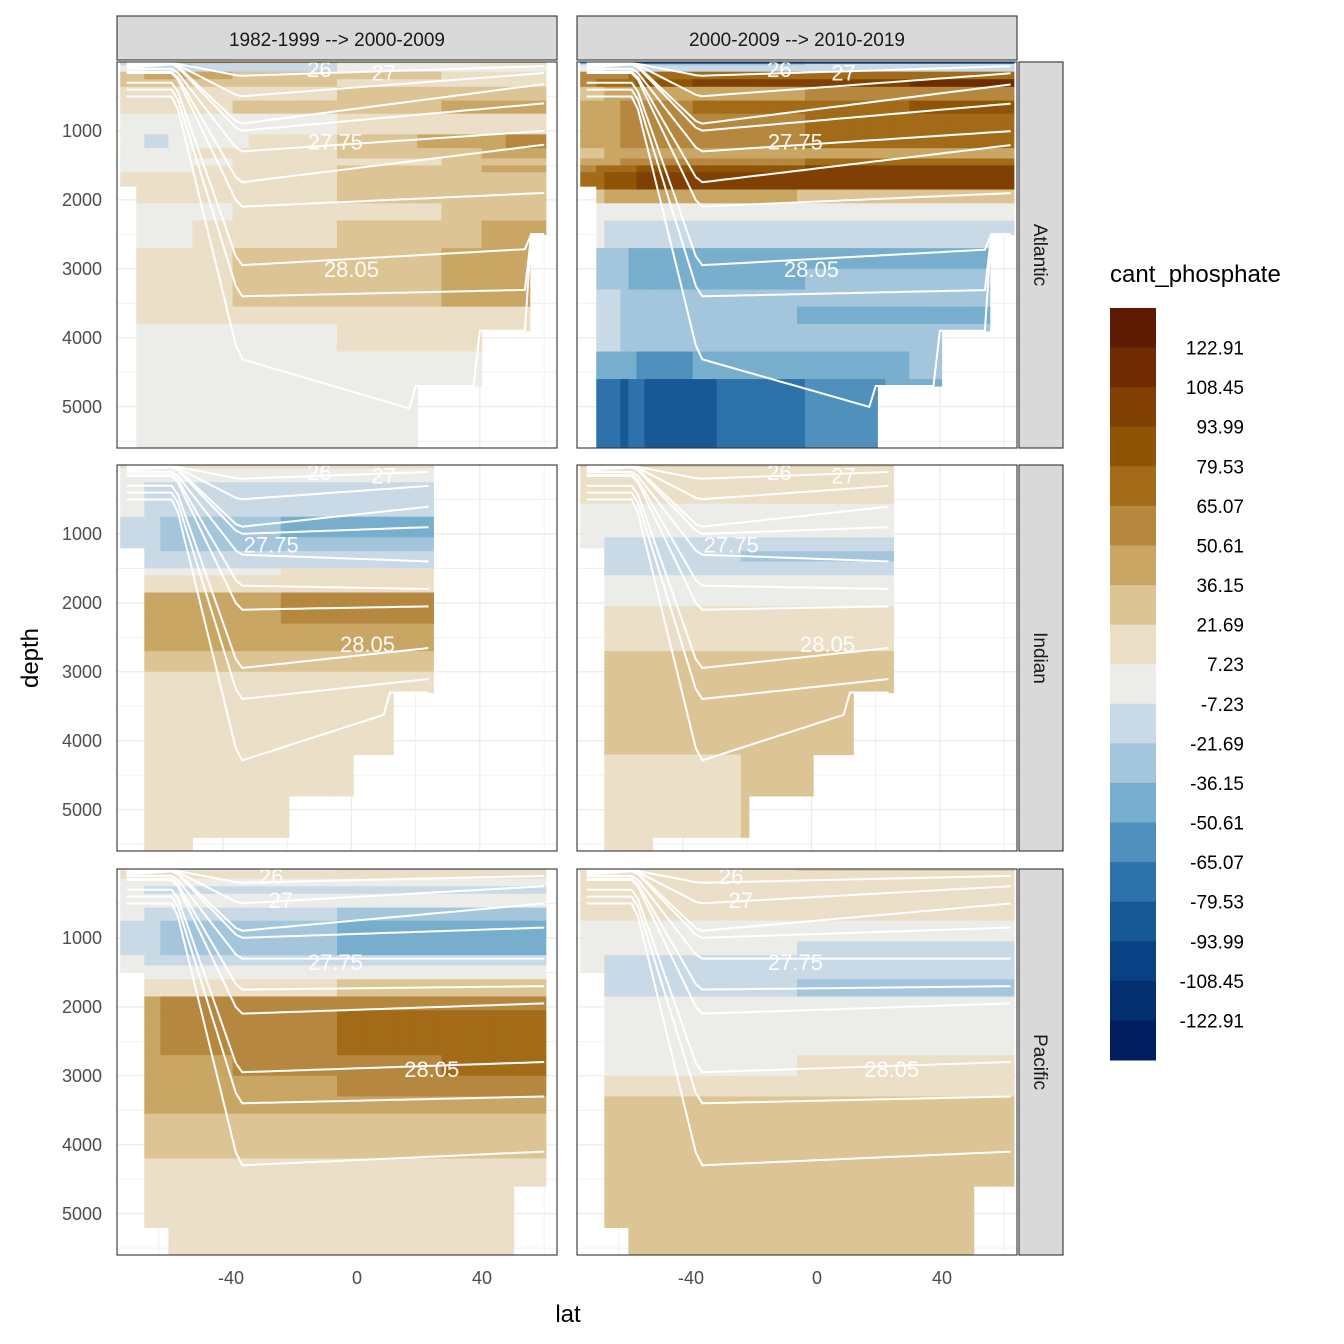 The height and width of the screenshot is (1344, 1344). What do you see at coordinates (811, 269) in the screenshot?
I see `isopycnal-label: 28.05` at bounding box center [811, 269].